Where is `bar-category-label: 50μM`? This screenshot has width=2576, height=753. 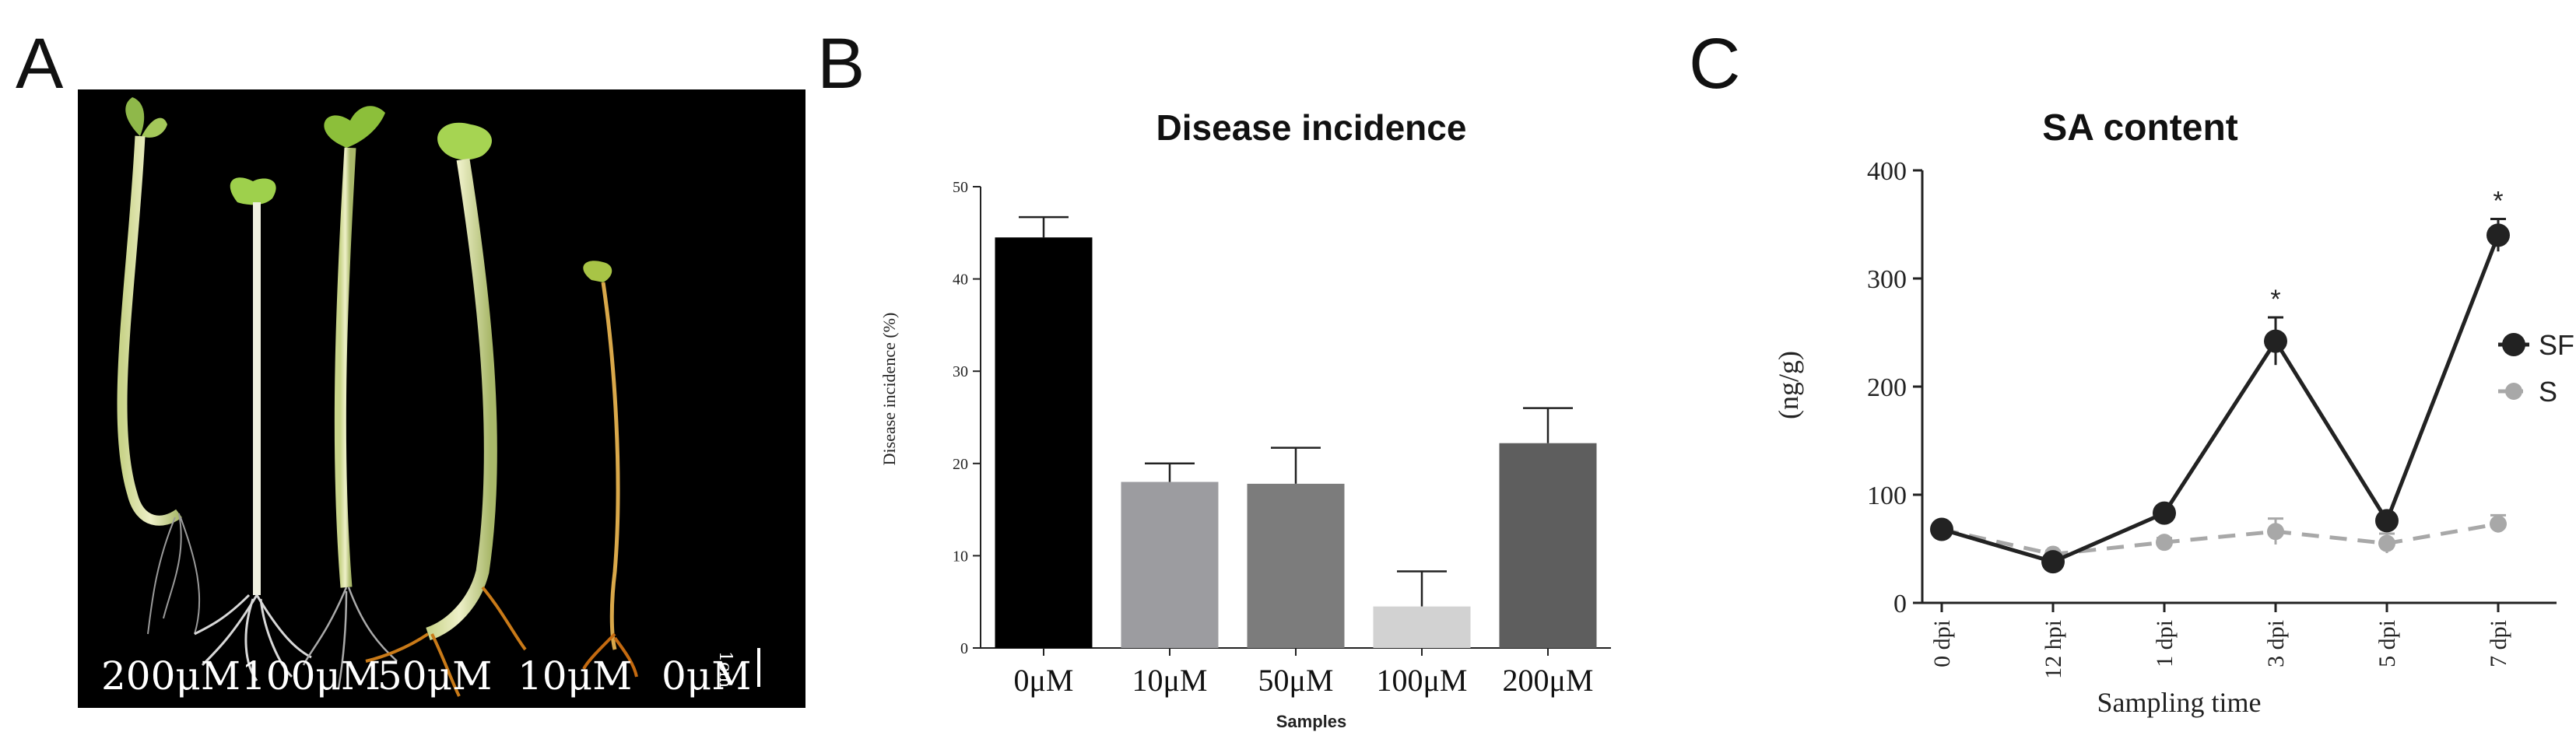 bar-category-label: 50μM is located at coordinates (1296, 680).